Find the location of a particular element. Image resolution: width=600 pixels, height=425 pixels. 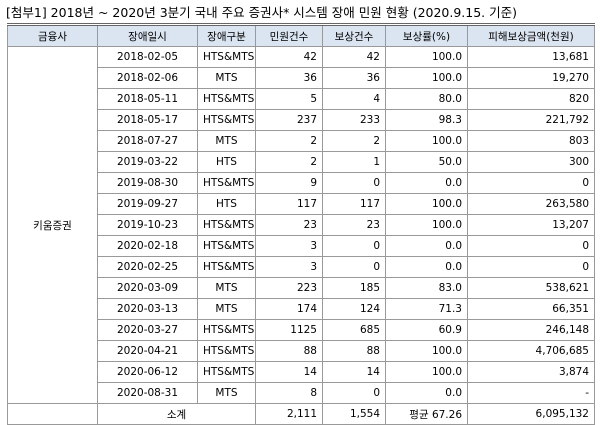

cell: 221,792 is located at coordinates (531, 120).